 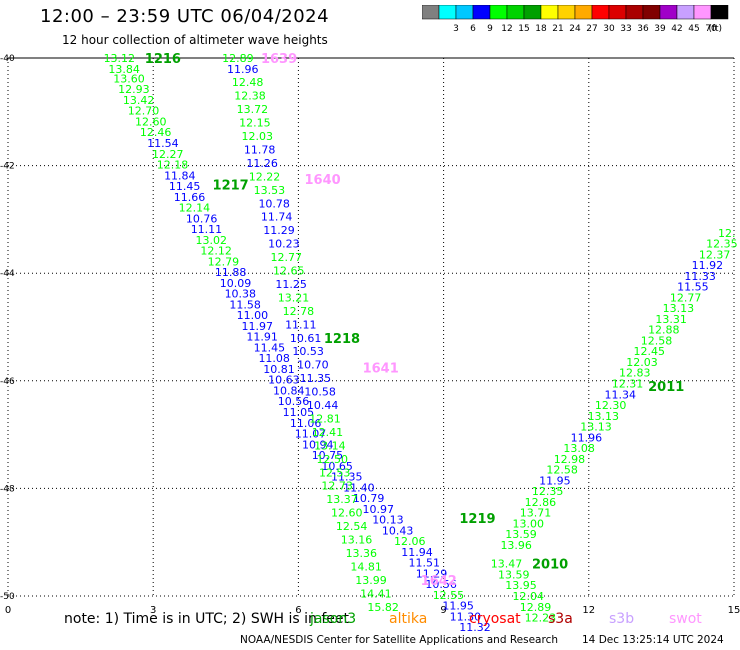 What do you see at coordinates (323, 180) in the screenshot?
I see `pass-label: 1640` at bounding box center [323, 180].